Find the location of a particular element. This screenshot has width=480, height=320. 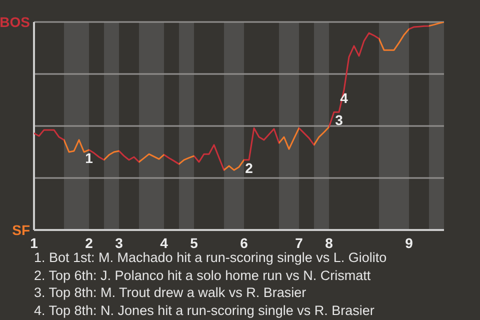

x-tick-label: 1 is located at coordinates (34, 242).